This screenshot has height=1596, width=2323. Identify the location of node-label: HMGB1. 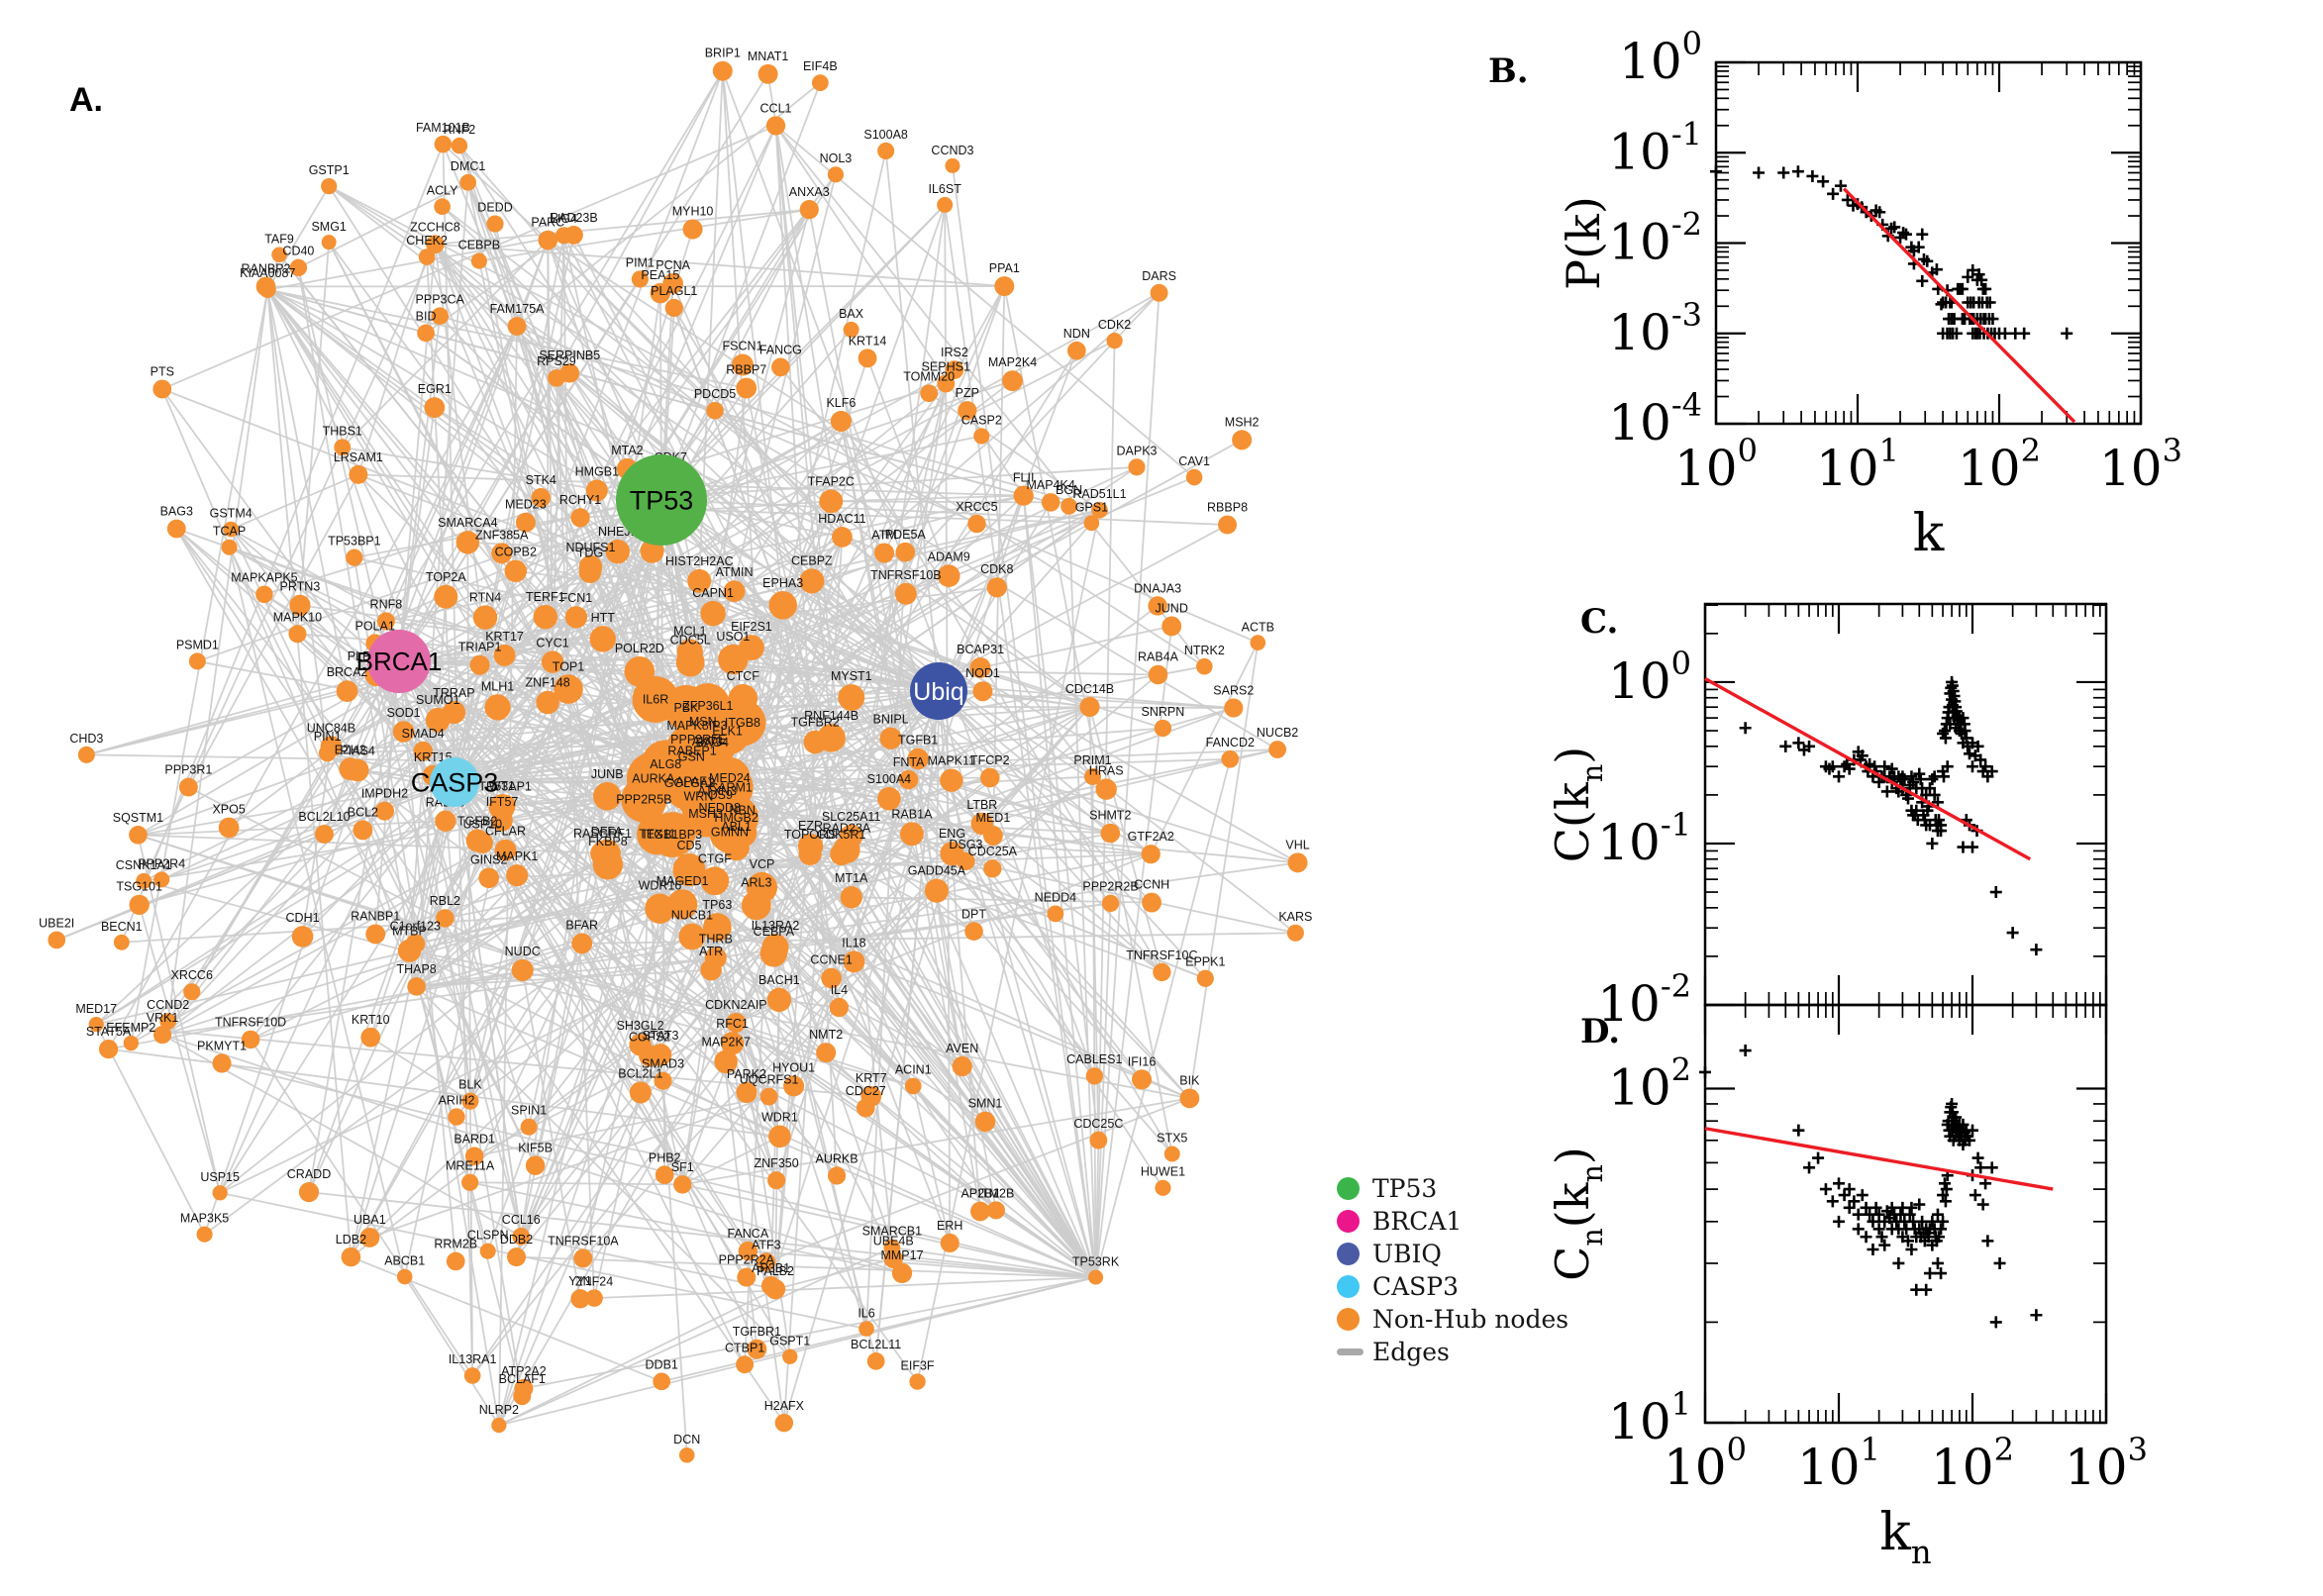
(597, 471).